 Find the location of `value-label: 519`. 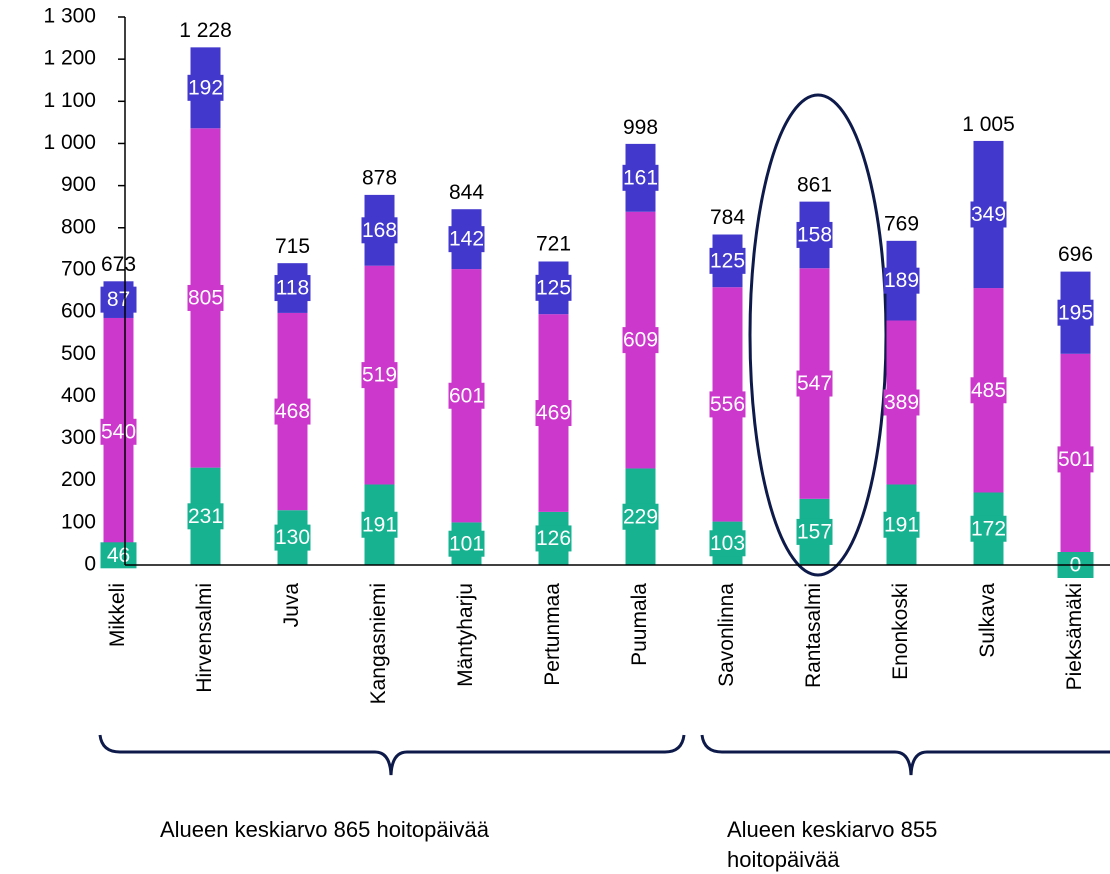

value-label: 519 is located at coordinates (379, 375).